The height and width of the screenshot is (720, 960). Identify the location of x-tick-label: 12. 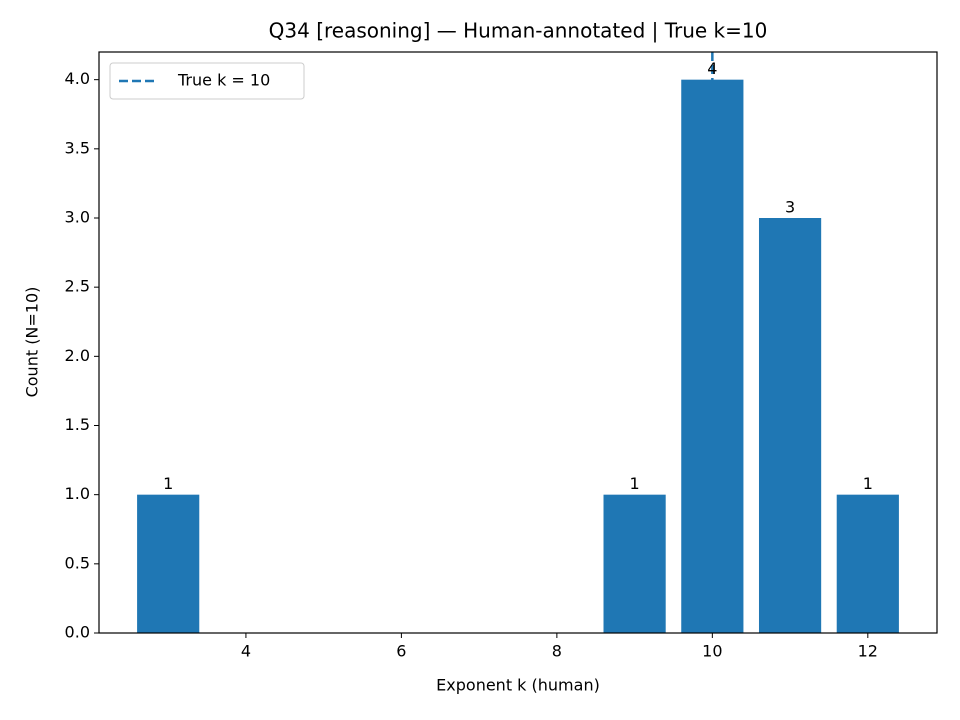
(868, 651).